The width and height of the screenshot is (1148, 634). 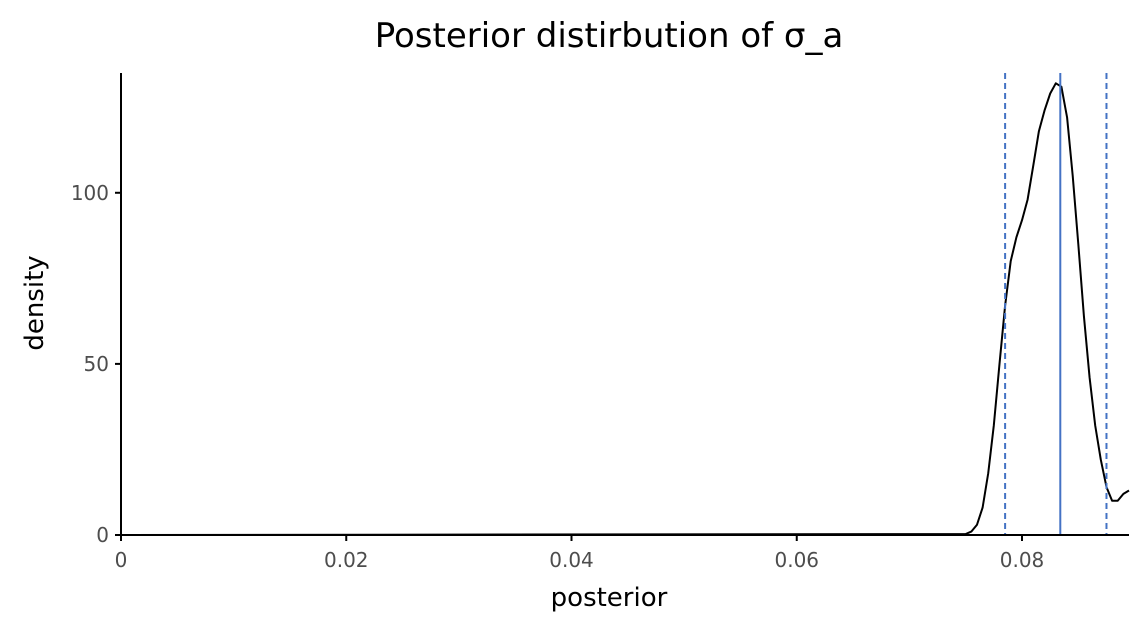 What do you see at coordinates (1022, 560) in the screenshot?
I see `x-tick-label-4: 0.08` at bounding box center [1022, 560].